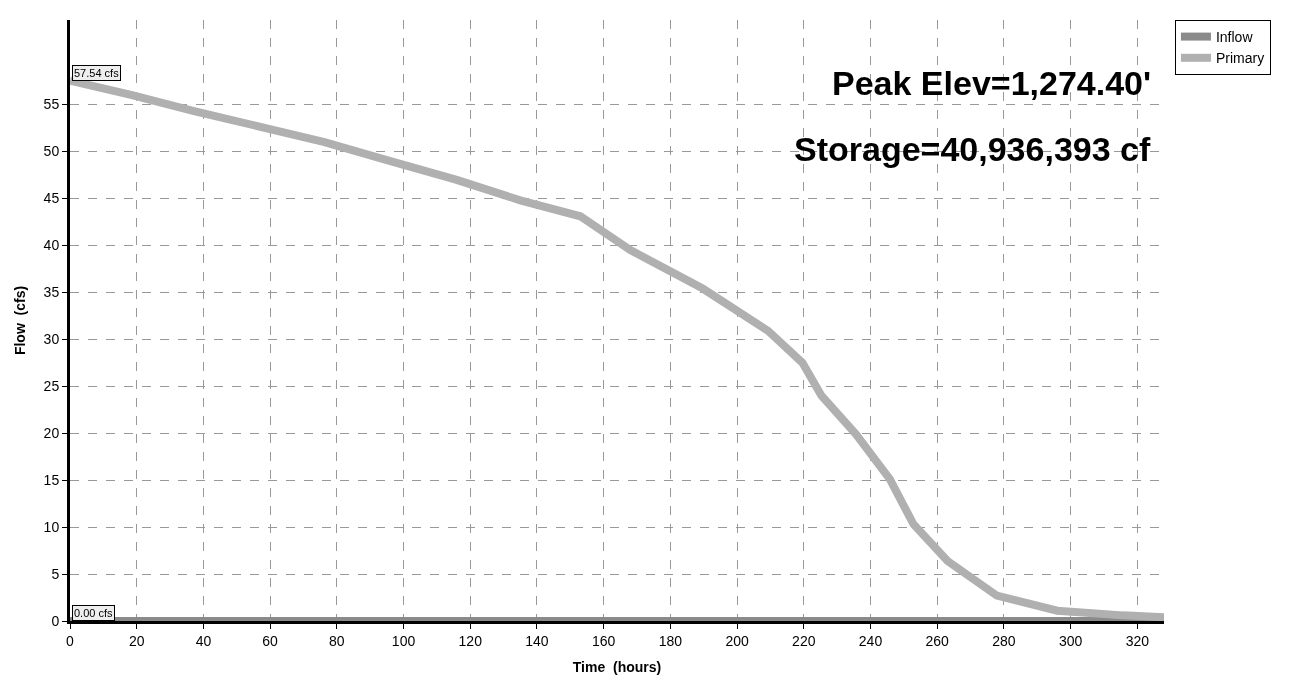 This screenshot has height=686, width=1294. What do you see at coordinates (1240, 58) in the screenshot?
I see `legend-label: Primary` at bounding box center [1240, 58].